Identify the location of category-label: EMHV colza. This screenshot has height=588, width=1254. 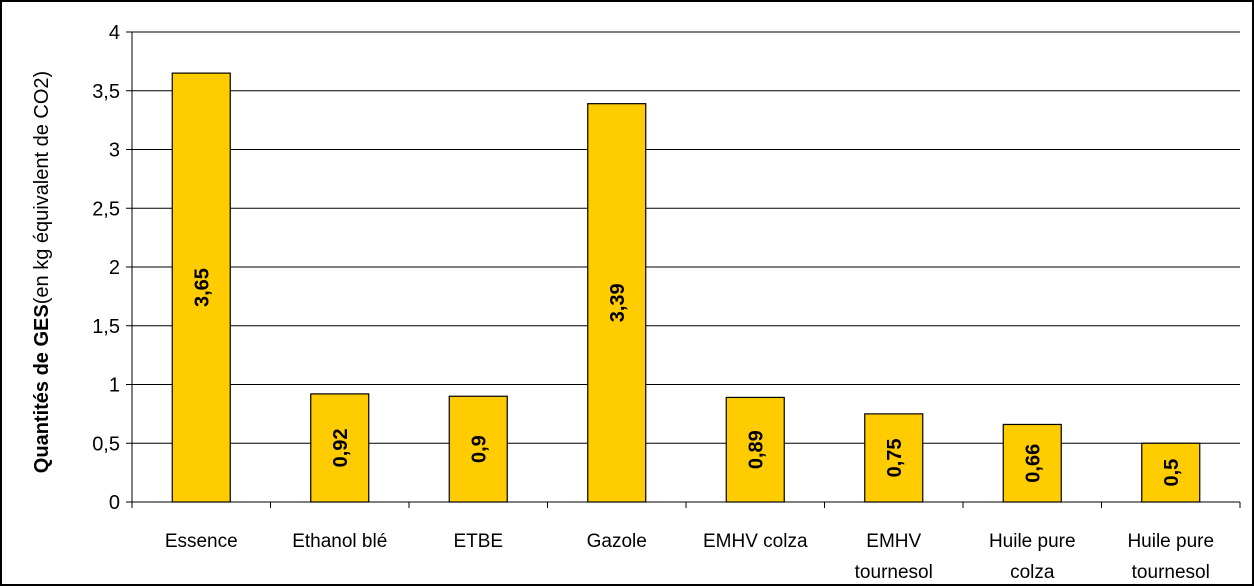
(755, 541).